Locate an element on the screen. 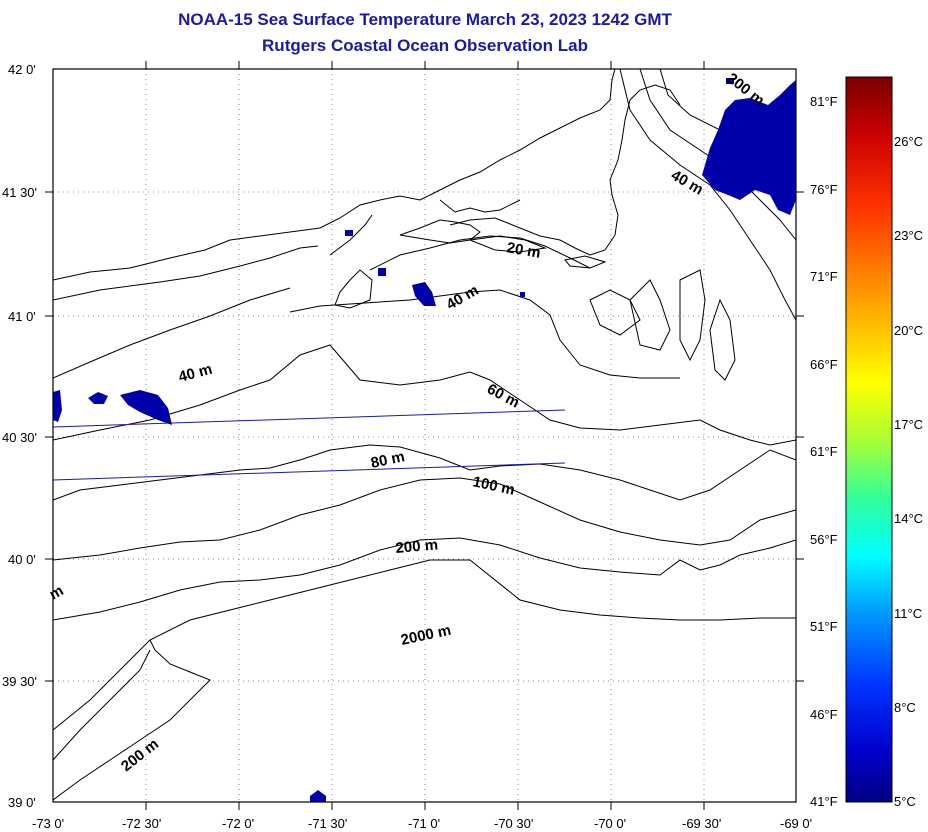 This screenshot has width=928, height=832. lon-label: -71 0' is located at coordinates (424, 823).